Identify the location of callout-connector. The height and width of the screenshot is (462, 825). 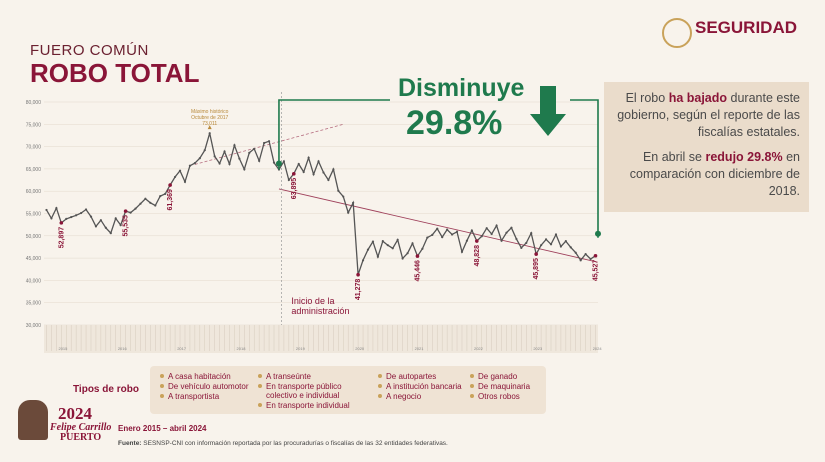
(438, 168).